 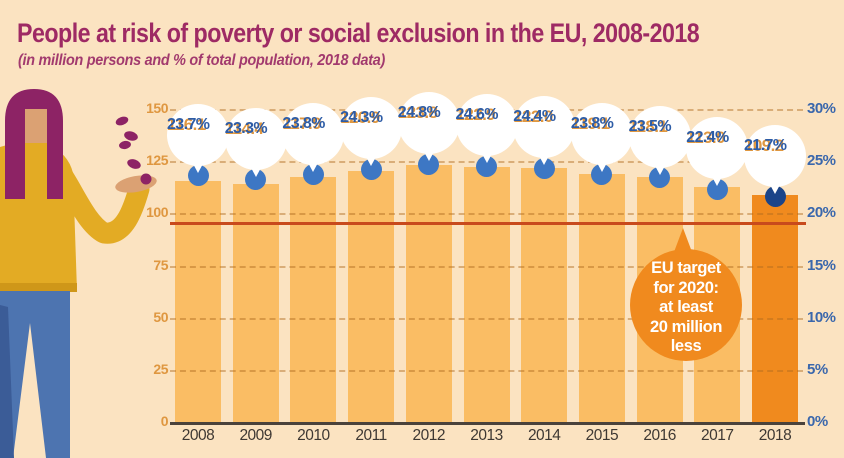 I want to click on value-bubble-2018: 109.2 21.7%, so click(x=775, y=162).